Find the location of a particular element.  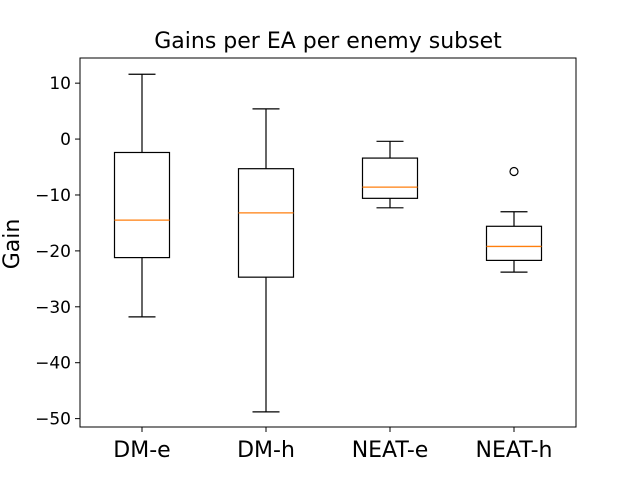

y-tick-label: −20 is located at coordinates (53, 252).